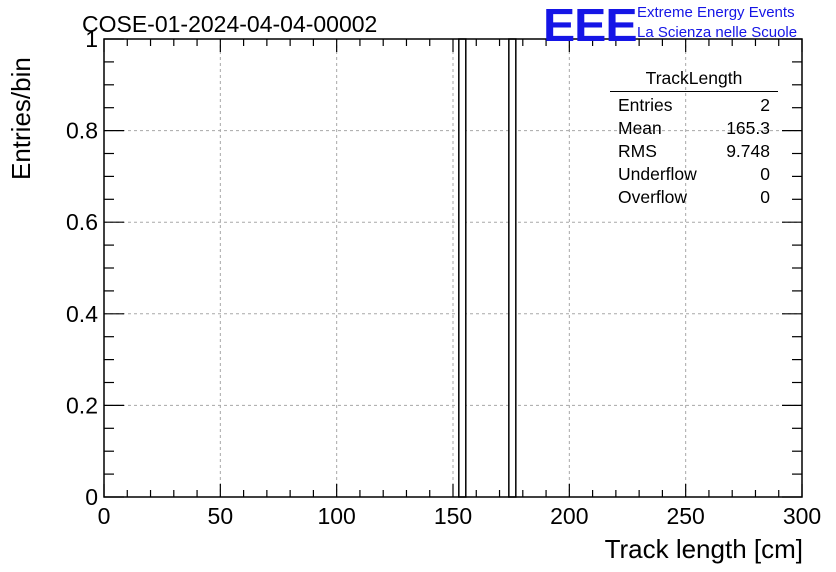 This screenshot has height=572, width=836. Describe the element at coordinates (91, 39) in the screenshot. I see `y-tick-label: 1` at that location.